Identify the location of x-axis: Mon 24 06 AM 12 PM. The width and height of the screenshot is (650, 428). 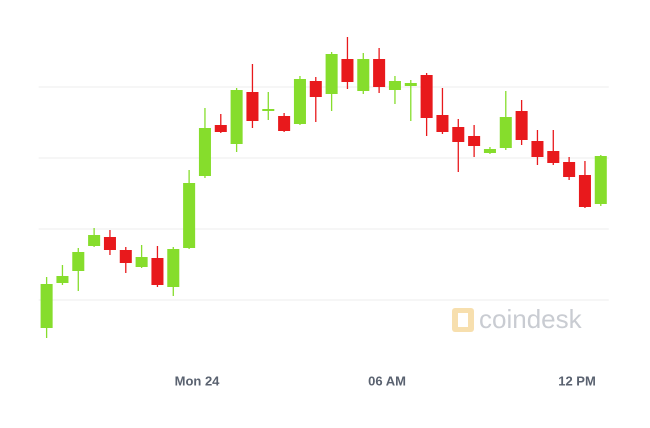
(385, 380).